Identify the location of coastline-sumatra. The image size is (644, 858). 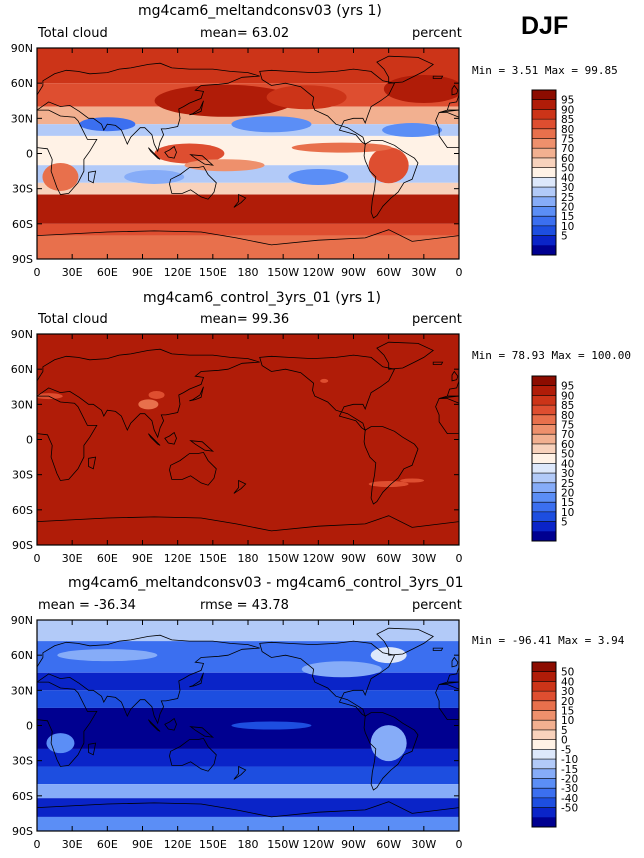
(154, 725).